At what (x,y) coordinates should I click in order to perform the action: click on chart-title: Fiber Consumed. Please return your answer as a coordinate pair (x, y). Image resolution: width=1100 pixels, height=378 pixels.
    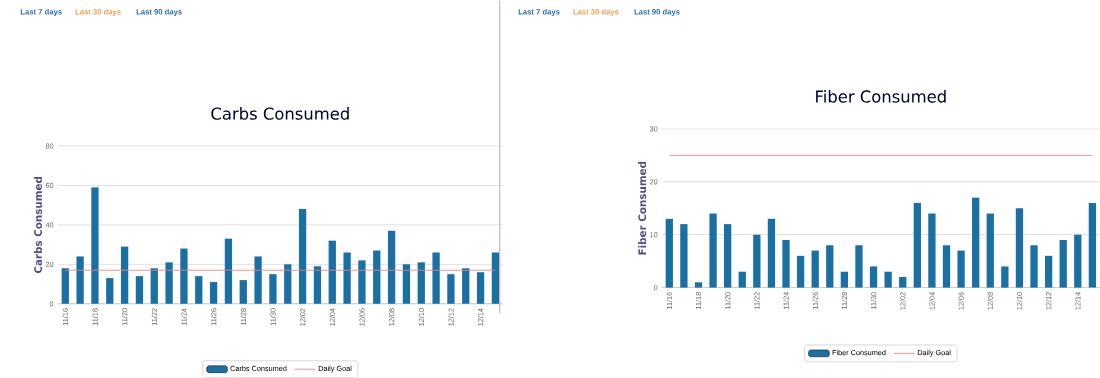
    Looking at the image, I should click on (881, 96).